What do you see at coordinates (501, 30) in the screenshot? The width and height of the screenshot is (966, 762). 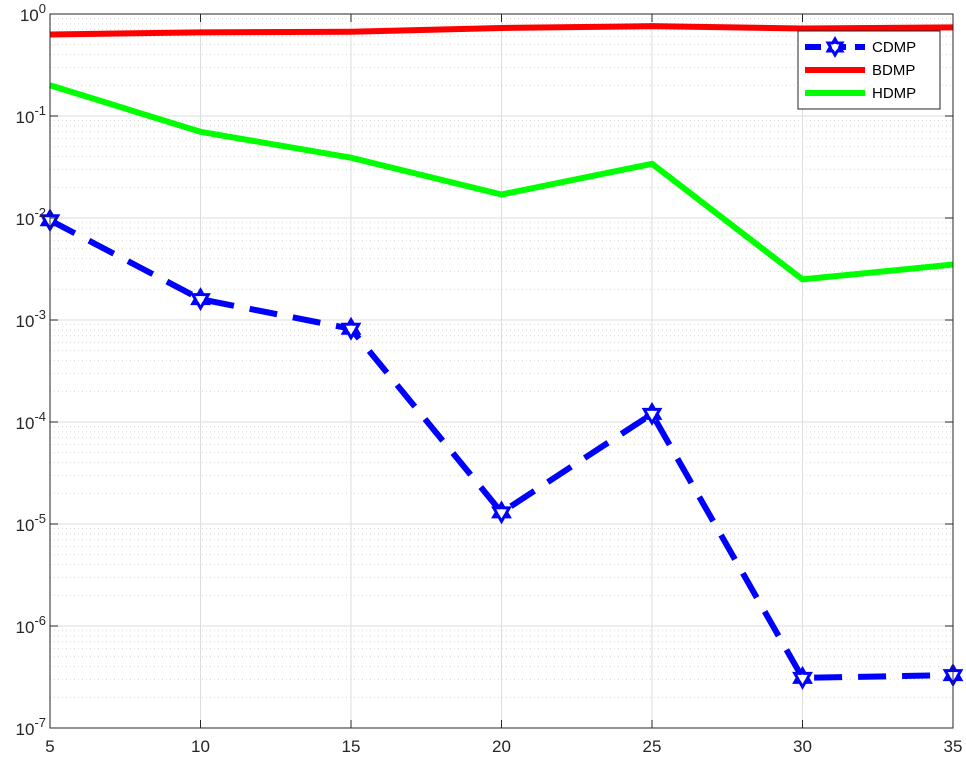 I see `series-line-bdmp` at bounding box center [501, 30].